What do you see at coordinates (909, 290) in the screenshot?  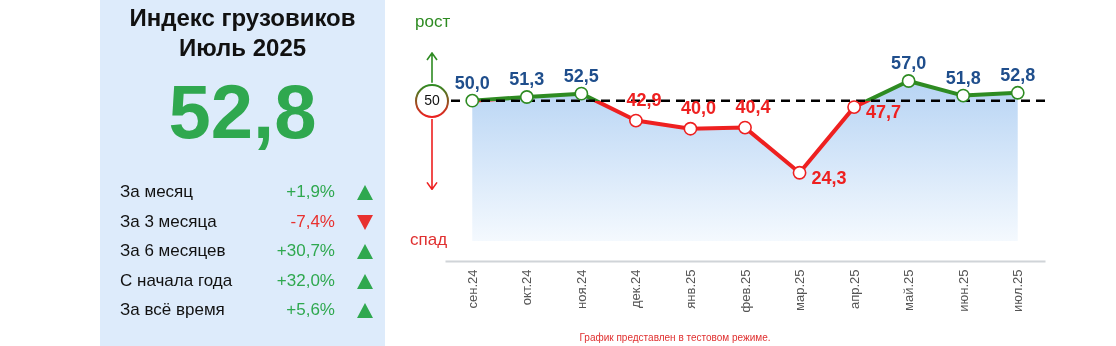 I see `x-tick-label: май.25` at bounding box center [909, 290].